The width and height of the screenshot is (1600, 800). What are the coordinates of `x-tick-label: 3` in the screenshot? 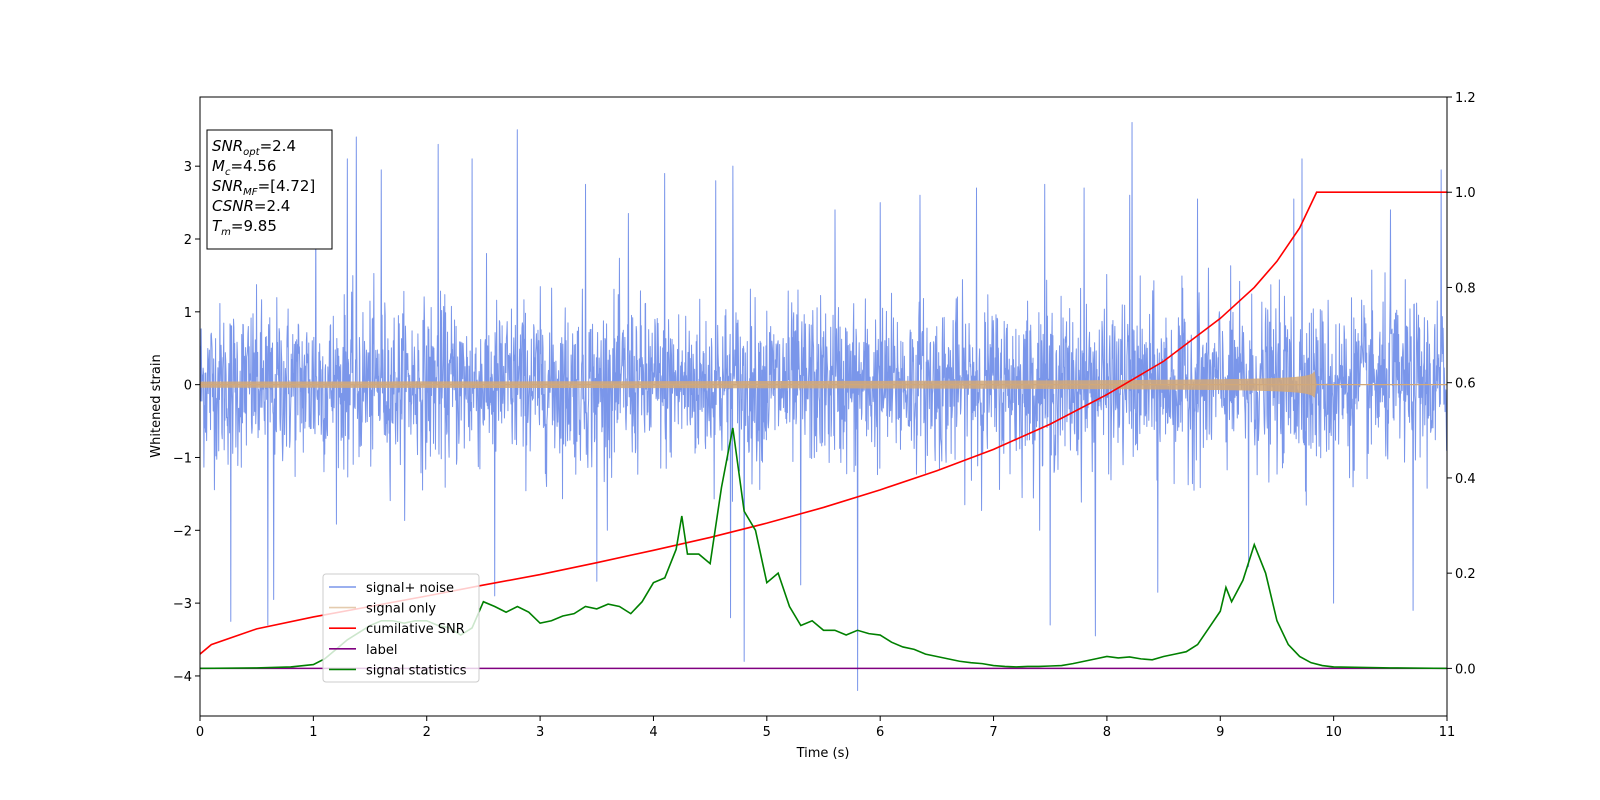 It's located at (540, 732).